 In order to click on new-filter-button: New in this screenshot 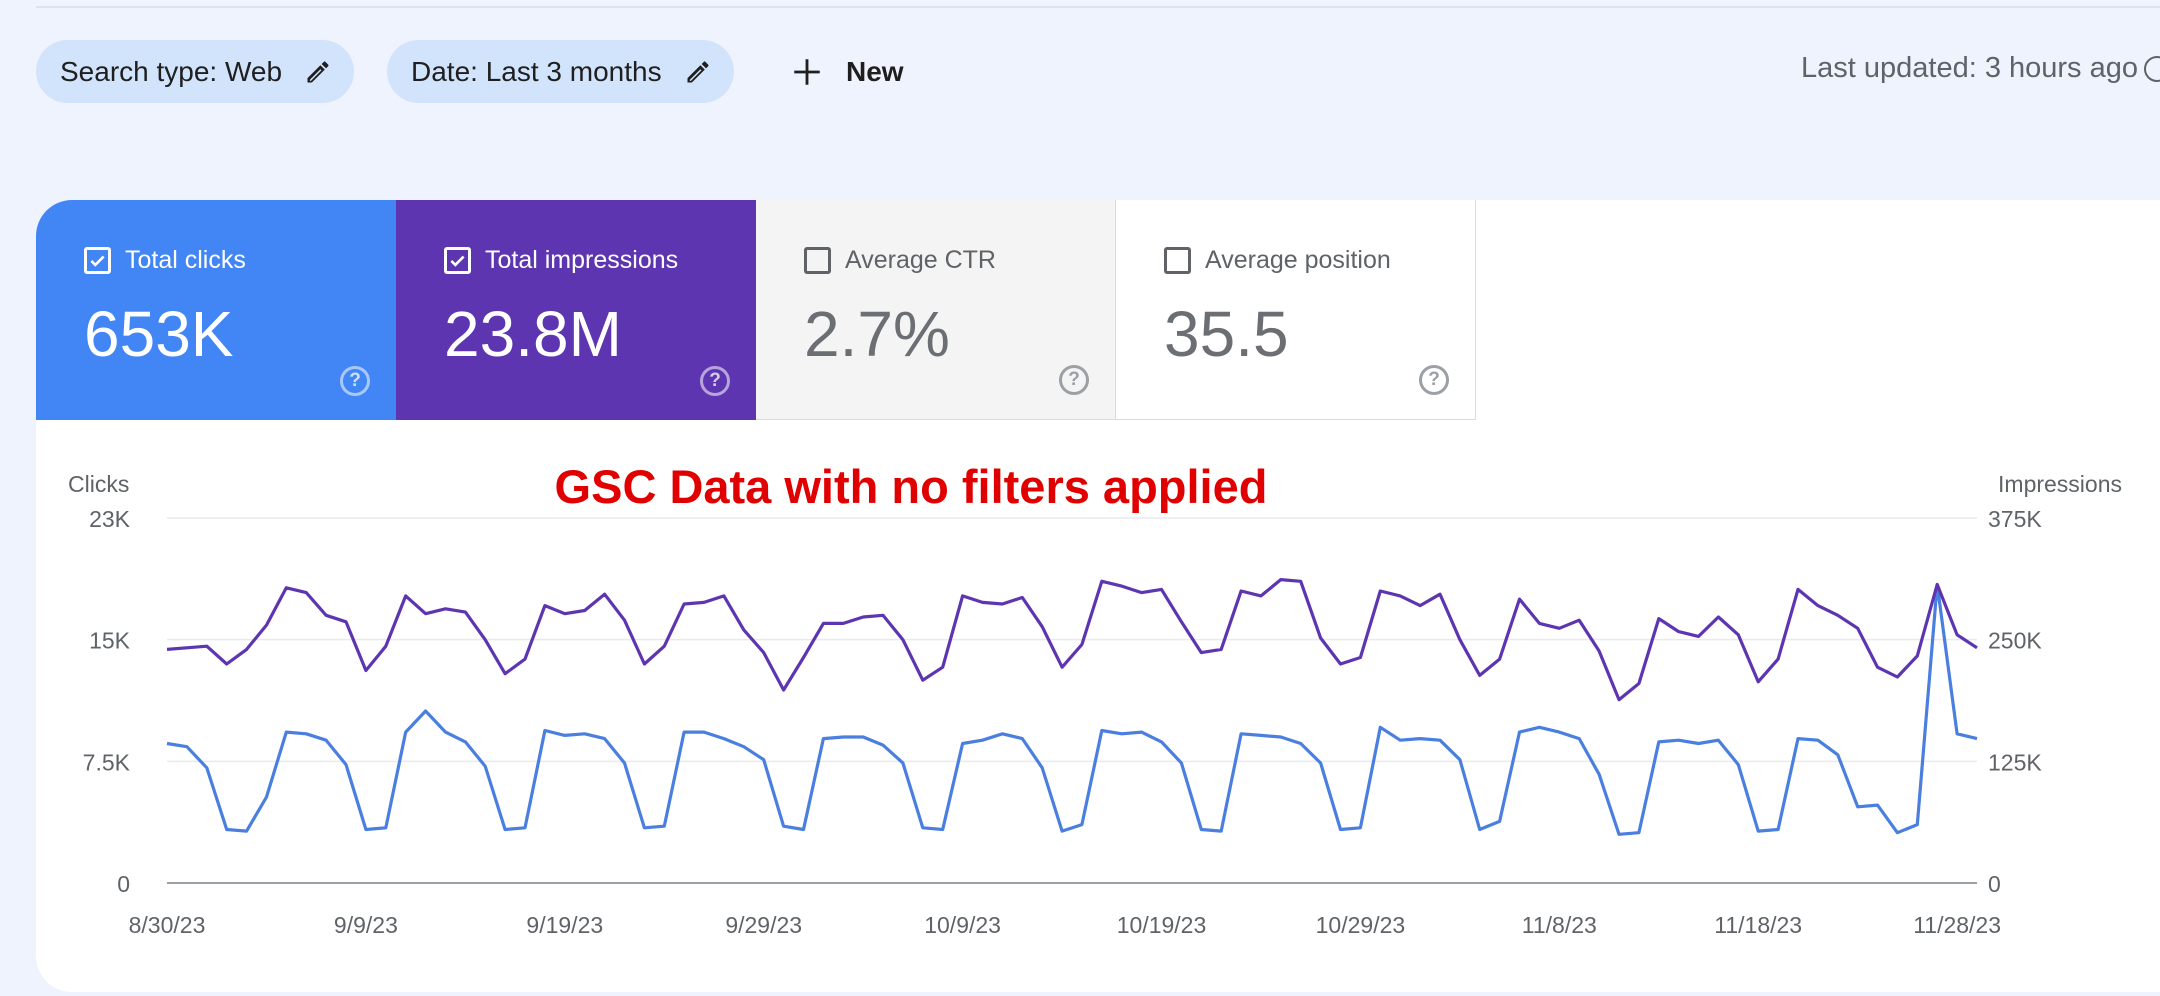, I will do `click(847, 71)`.